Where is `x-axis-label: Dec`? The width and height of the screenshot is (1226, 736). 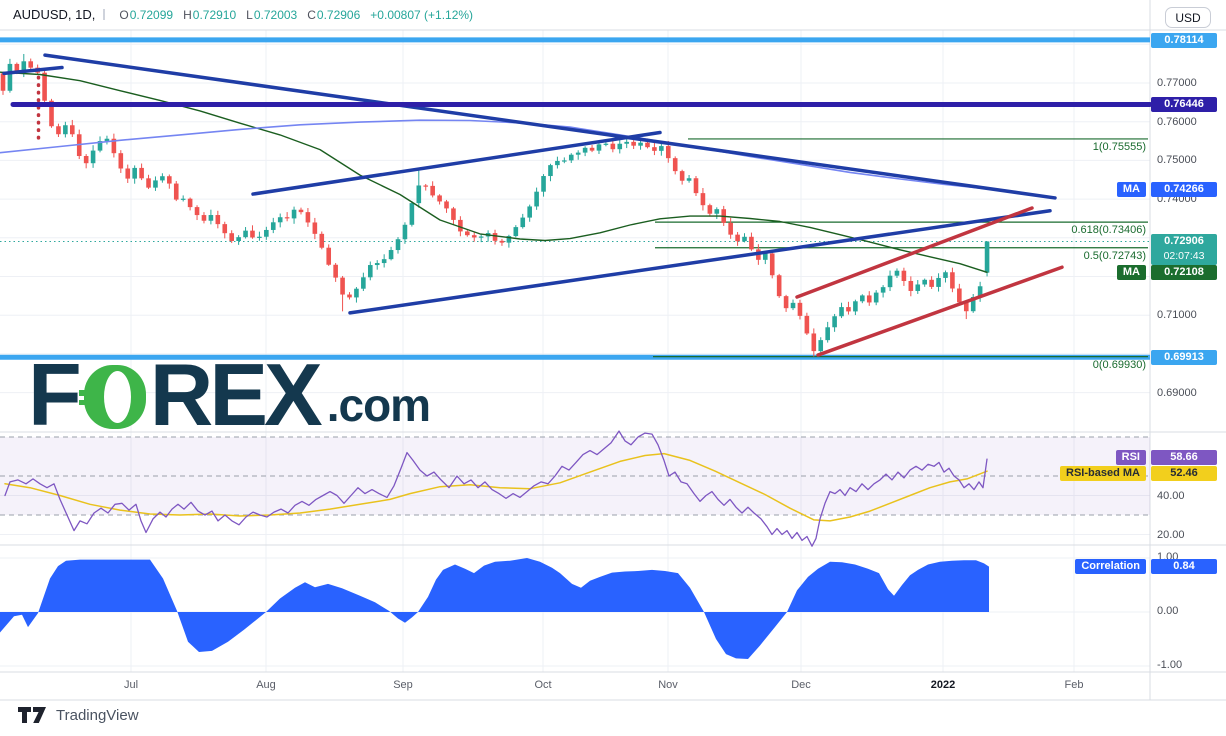
x-axis-label: Dec is located at coordinates (801, 685).